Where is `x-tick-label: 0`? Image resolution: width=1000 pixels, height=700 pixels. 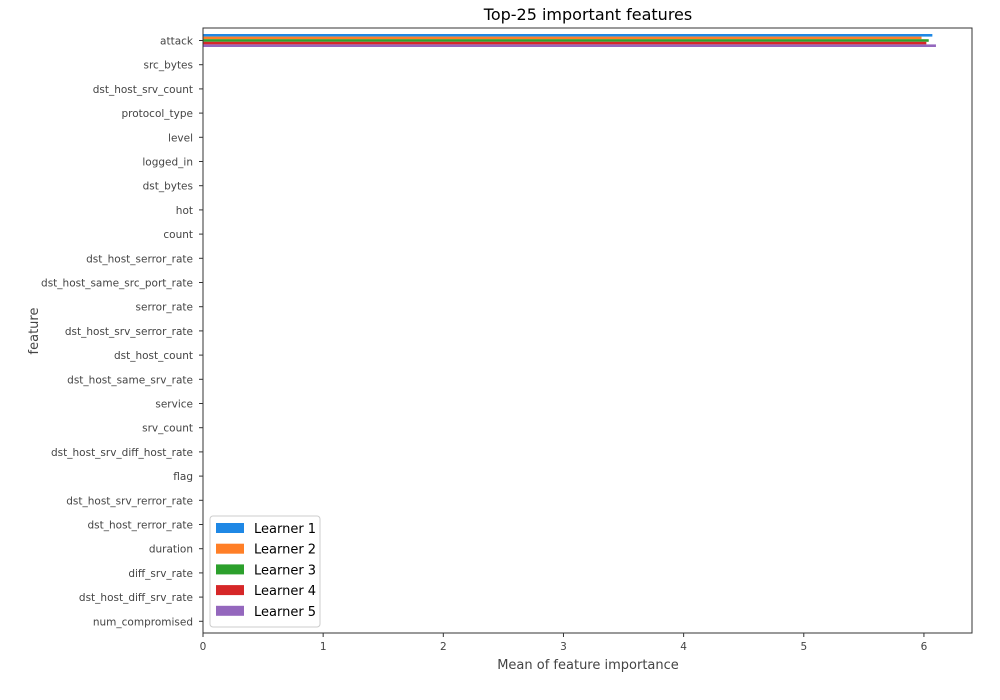 x-tick-label: 0 is located at coordinates (203, 647).